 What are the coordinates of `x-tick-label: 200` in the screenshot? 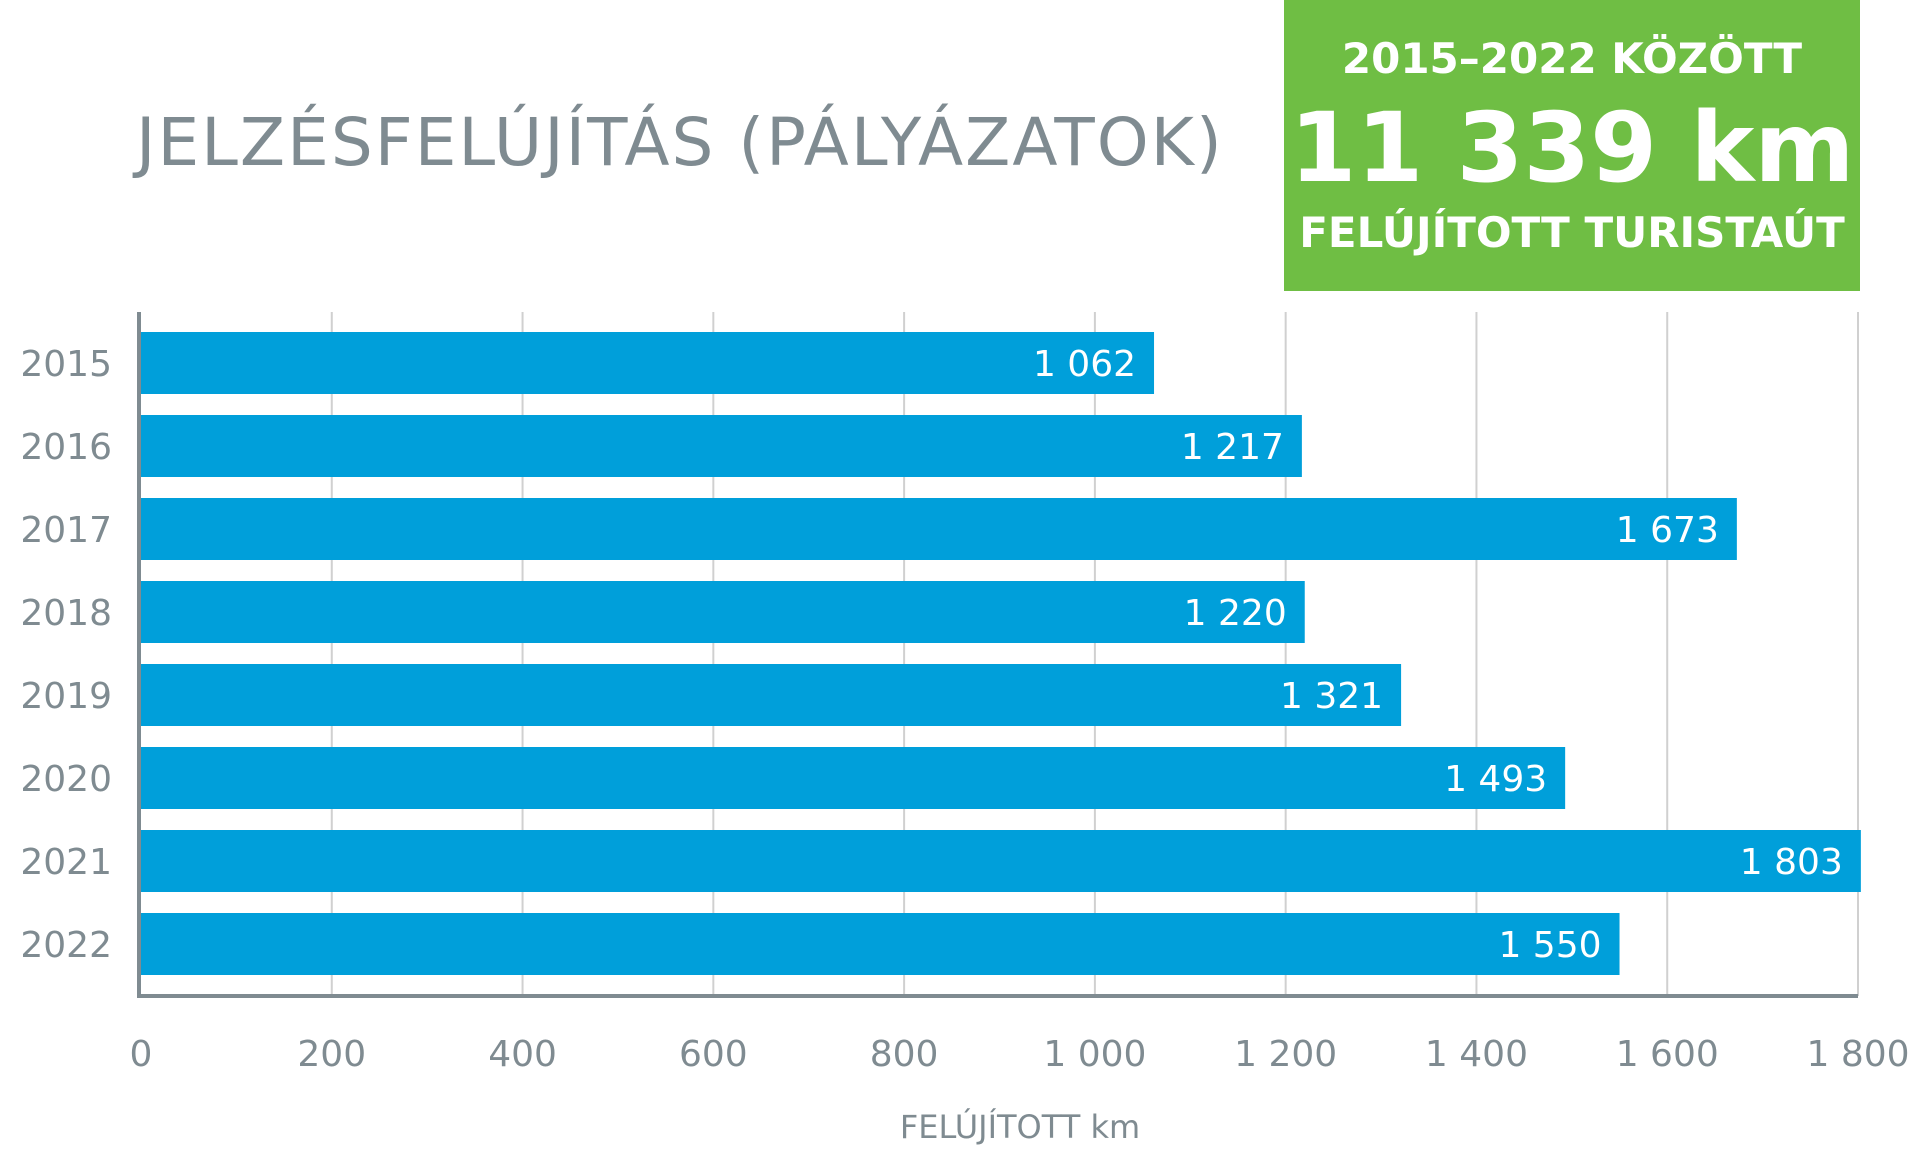 It's located at (331, 1054).